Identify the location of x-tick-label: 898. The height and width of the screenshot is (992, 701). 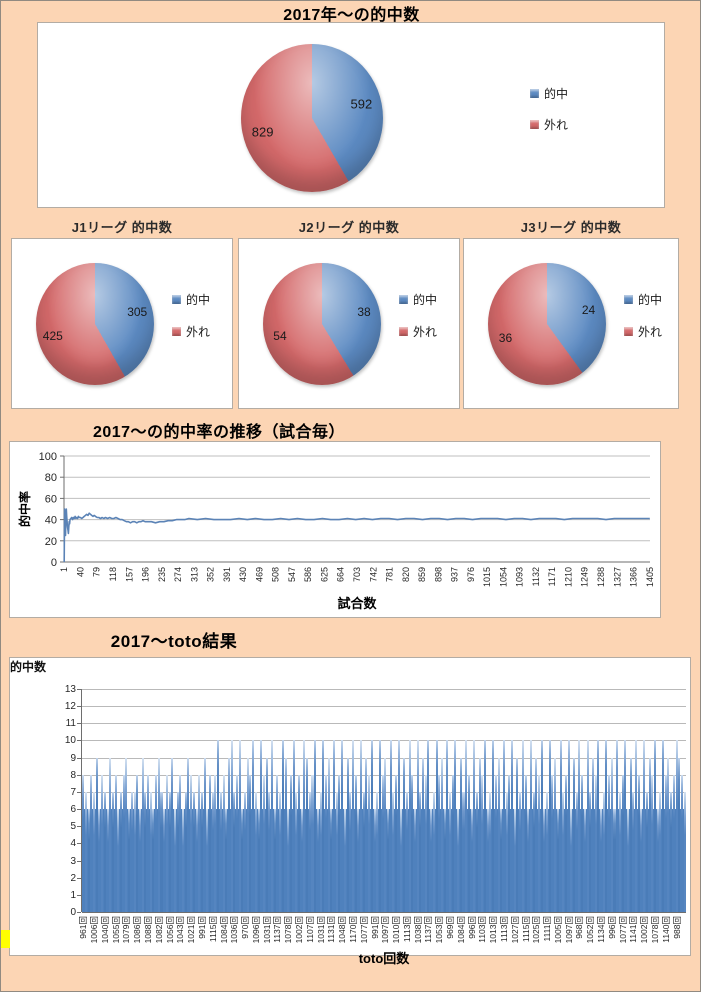
(438, 574).